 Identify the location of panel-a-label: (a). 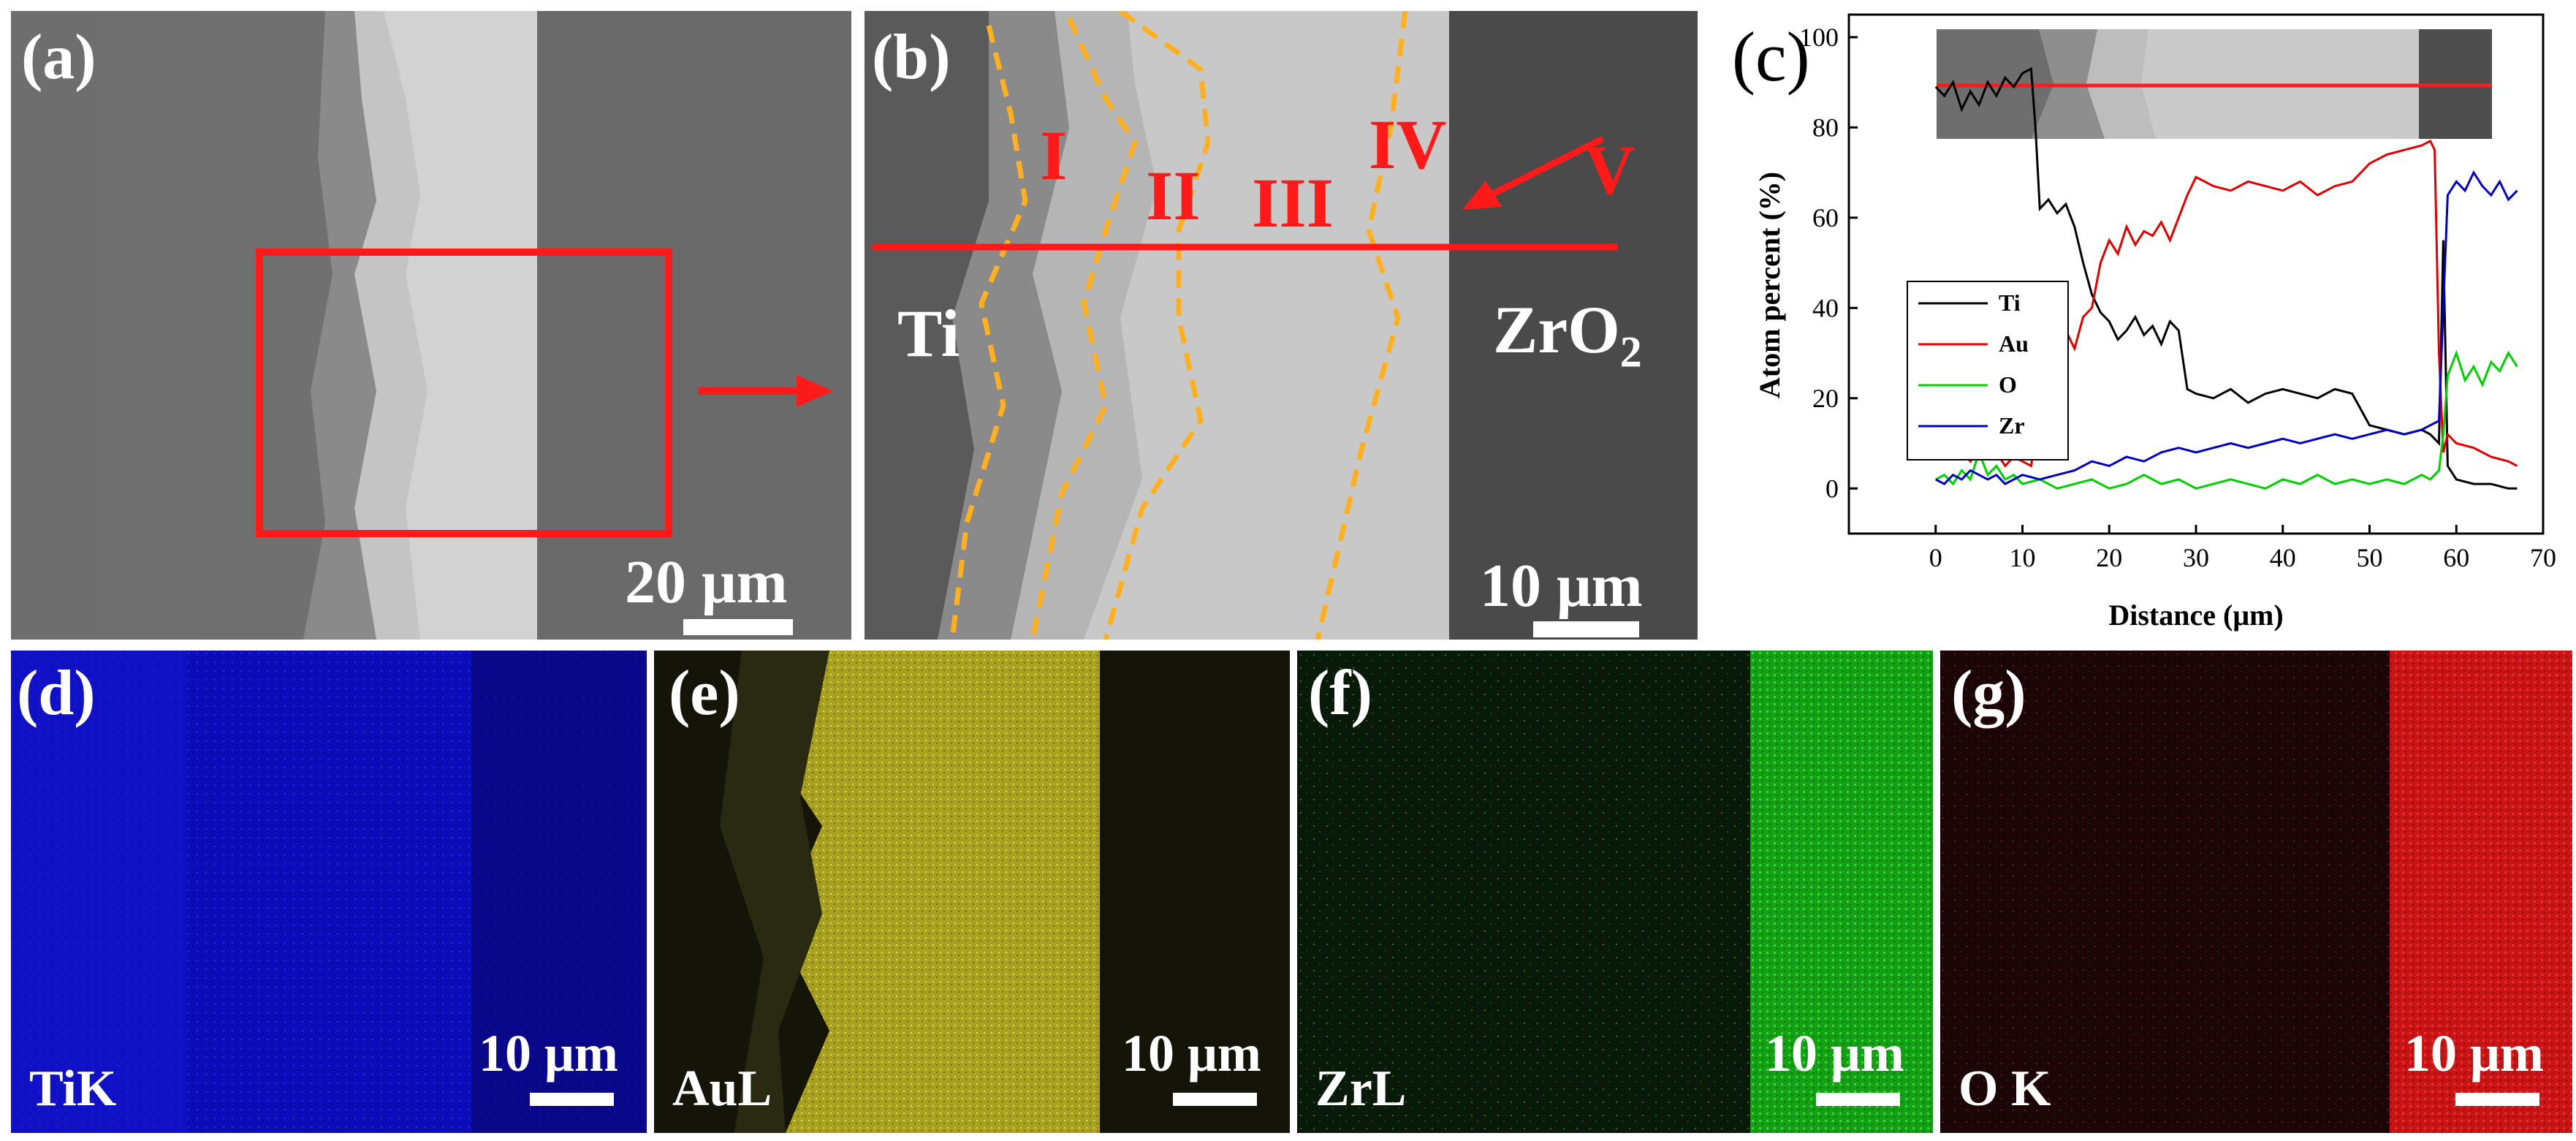
(58, 58).